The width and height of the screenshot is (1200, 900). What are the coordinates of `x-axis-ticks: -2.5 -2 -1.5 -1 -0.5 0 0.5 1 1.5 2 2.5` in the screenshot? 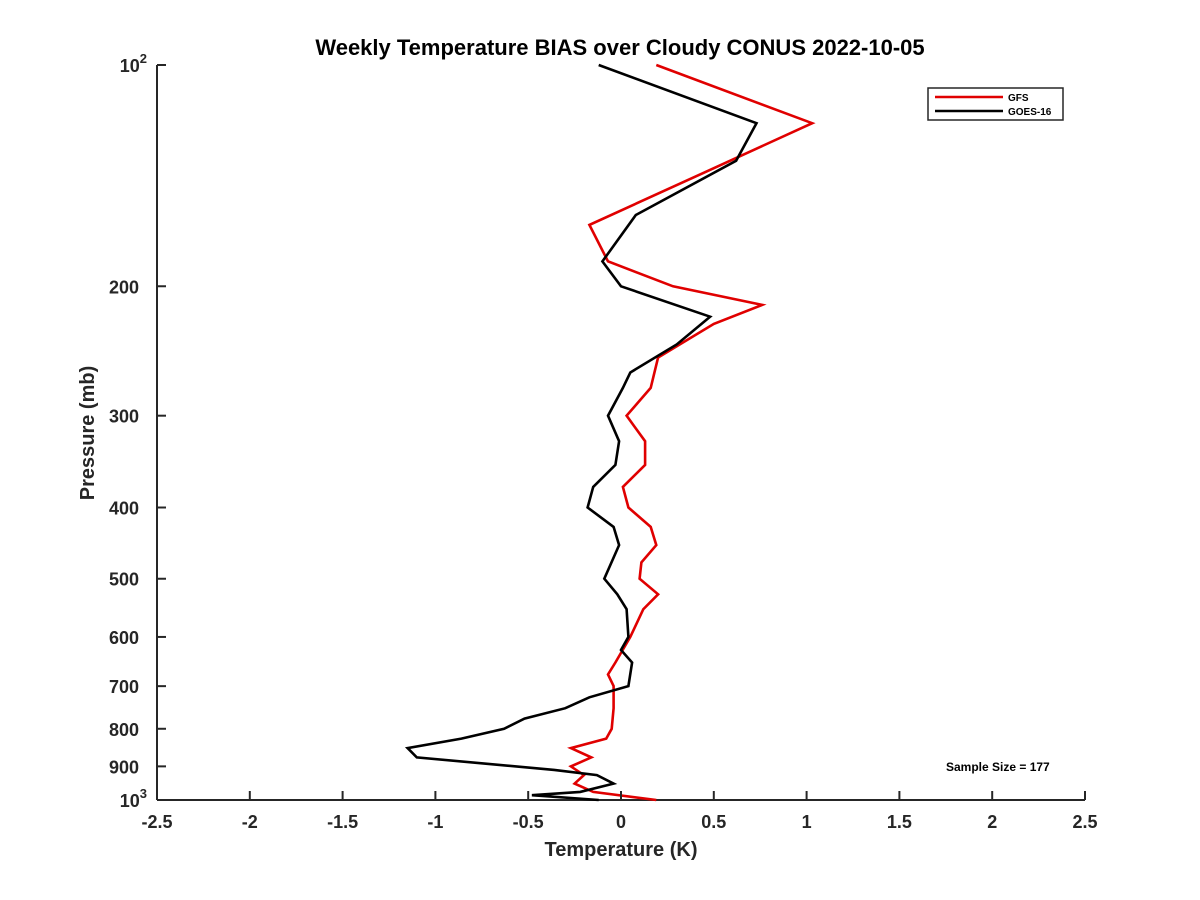 It's located at (619, 811).